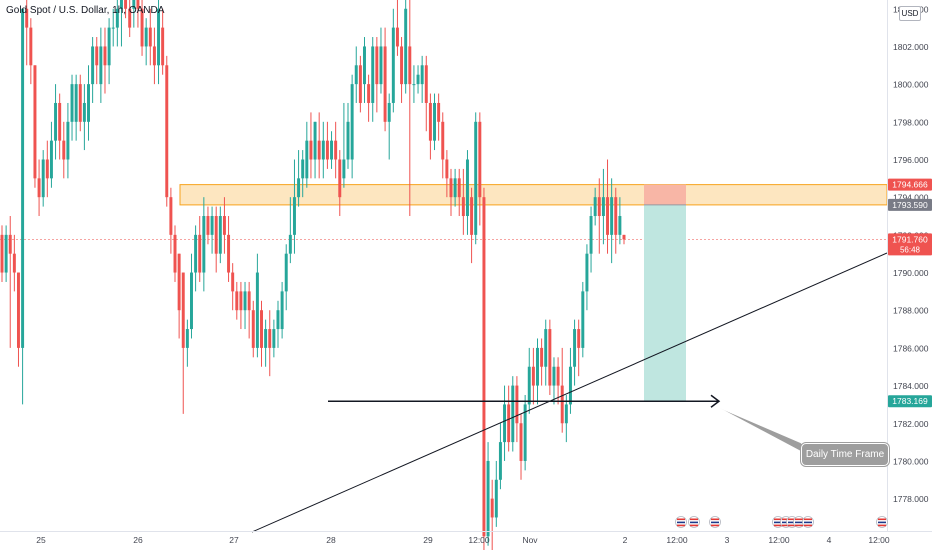  Describe the element at coordinates (530, 540) in the screenshot. I see `time-tick-label: Nov` at that location.